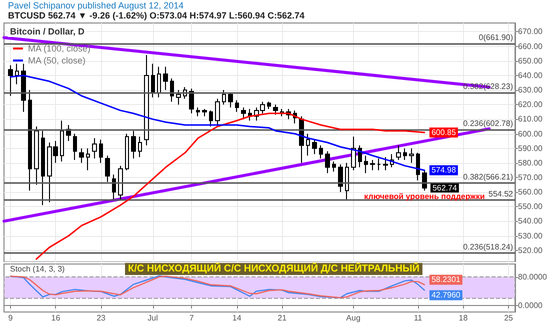 The height and width of the screenshot is (324, 550). Describe the element at coordinates (496, 37) in the screenshot. I see `ref-line-label: 0(661.90)` at that location.